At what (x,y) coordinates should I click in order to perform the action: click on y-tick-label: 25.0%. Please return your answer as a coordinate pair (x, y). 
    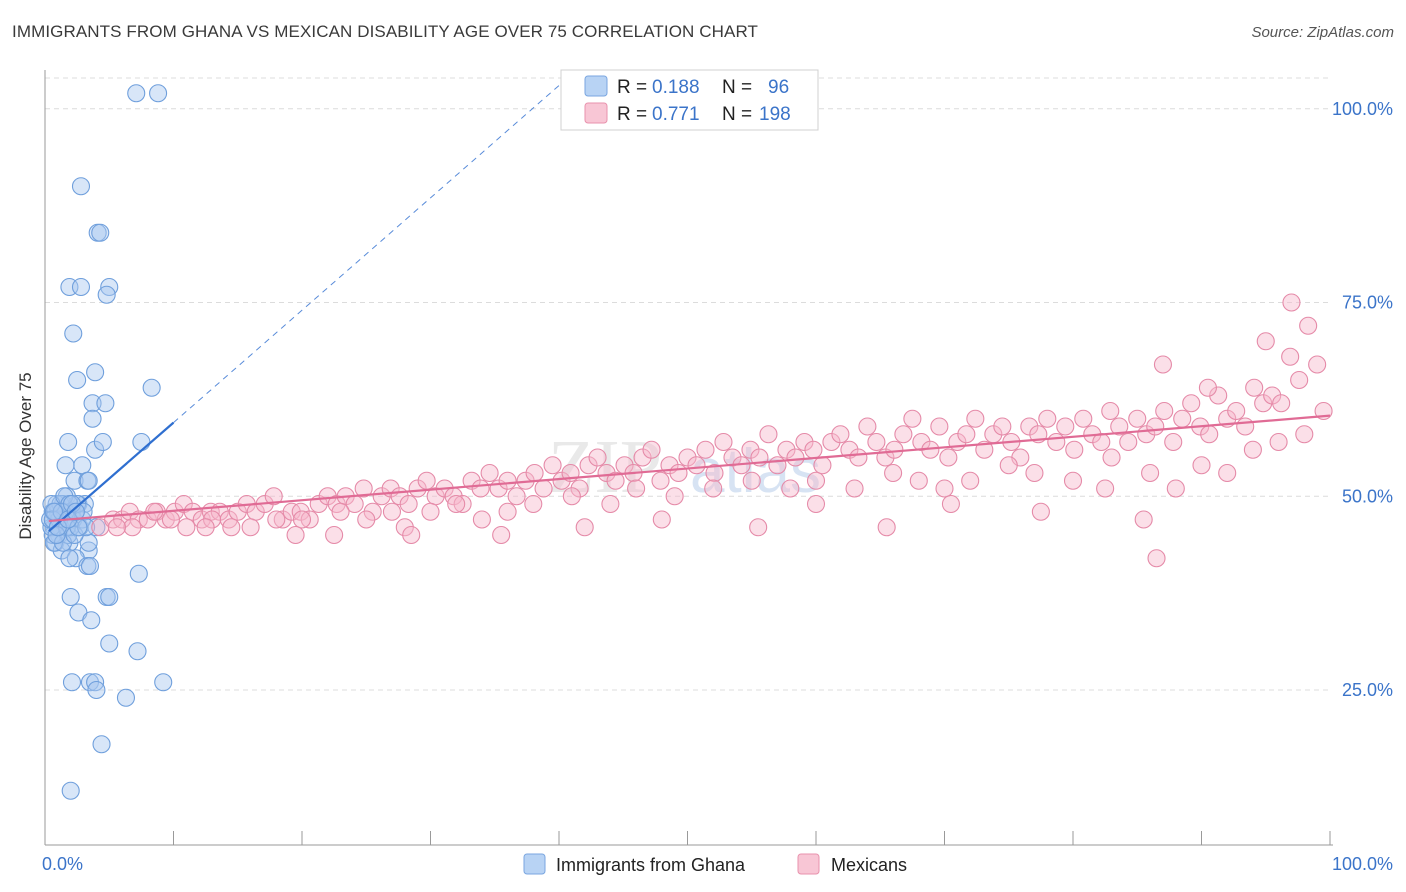
    Looking at the image, I should click on (1367, 690).